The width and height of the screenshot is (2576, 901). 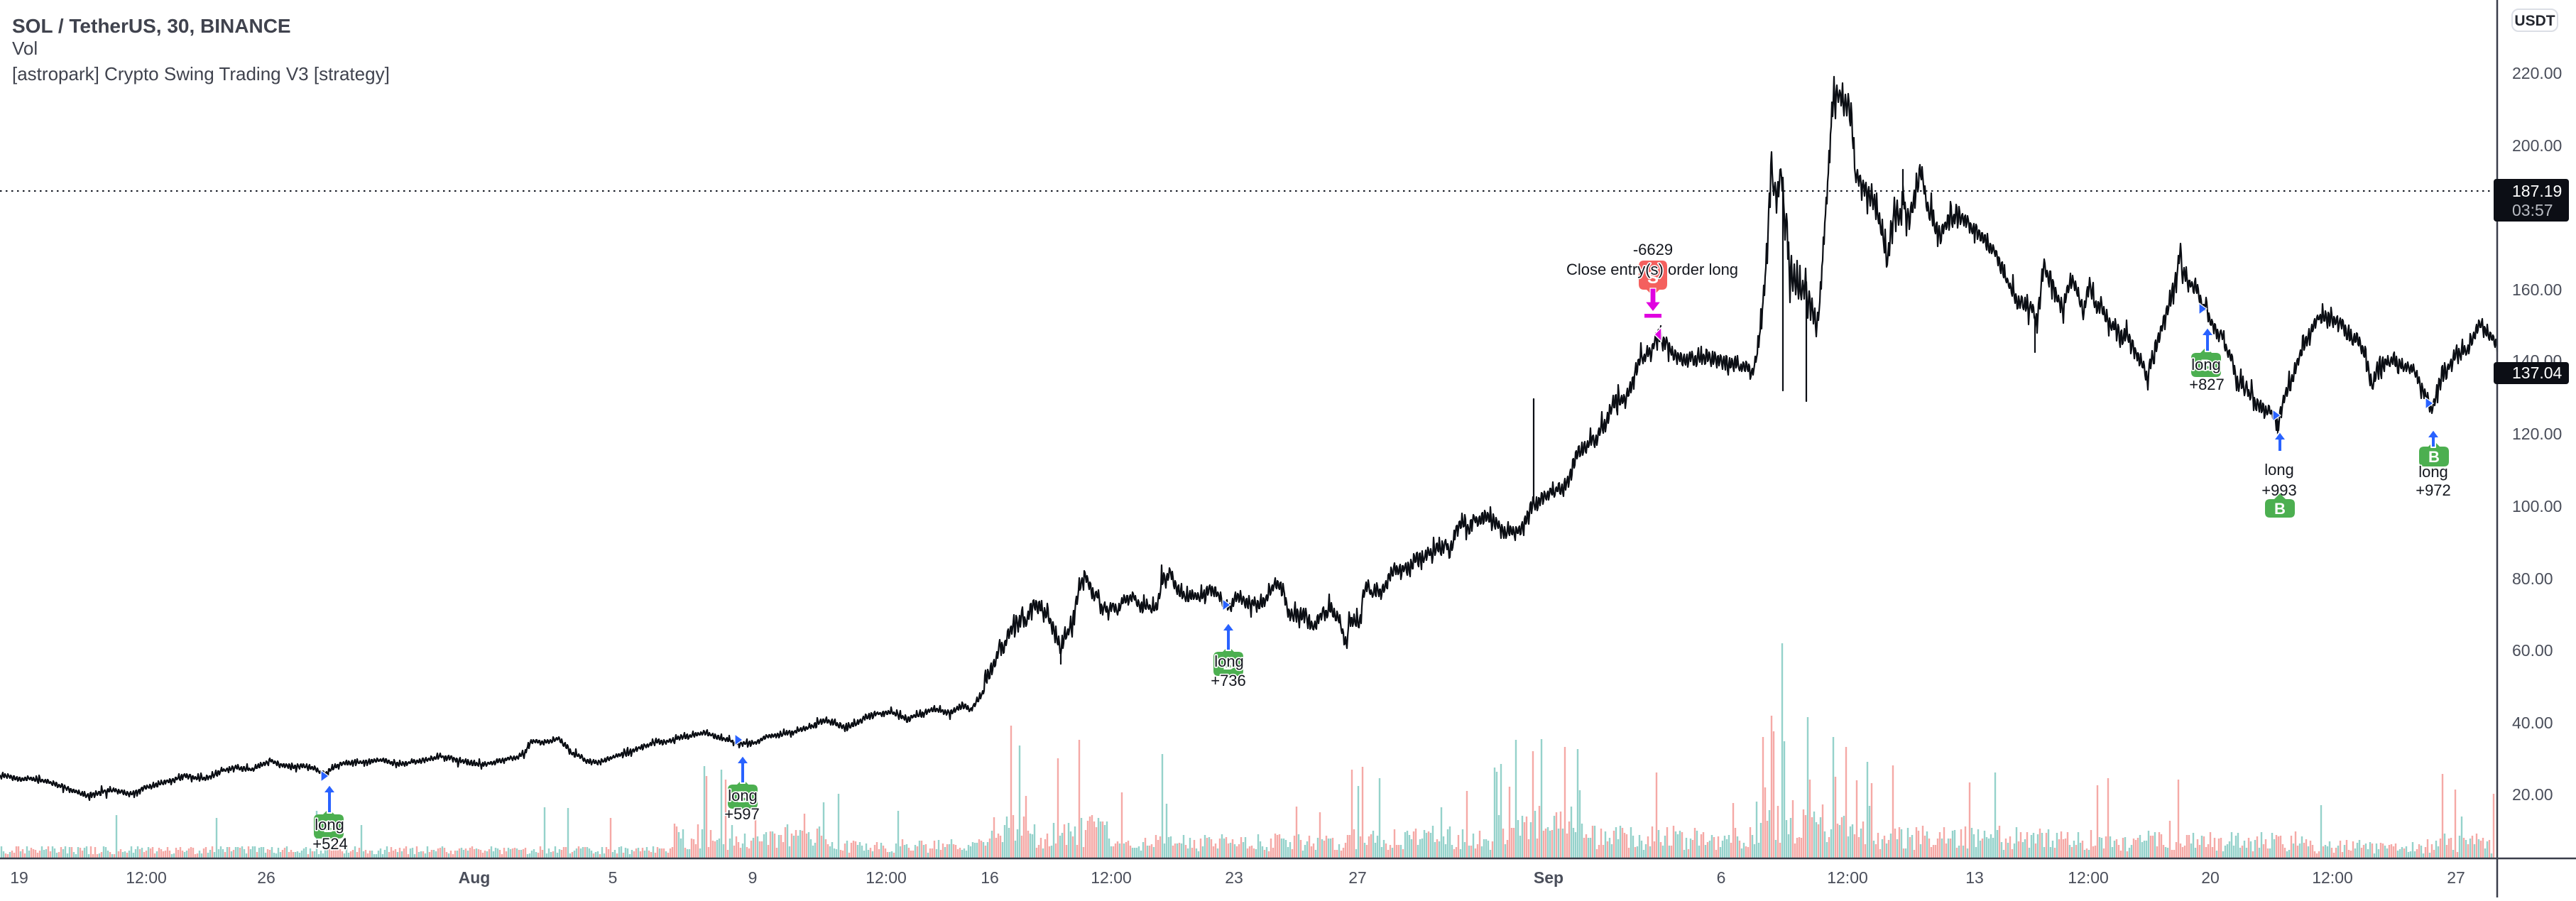 What do you see at coordinates (2537, 506) in the screenshot?
I see `svg-text: 100.00` at bounding box center [2537, 506].